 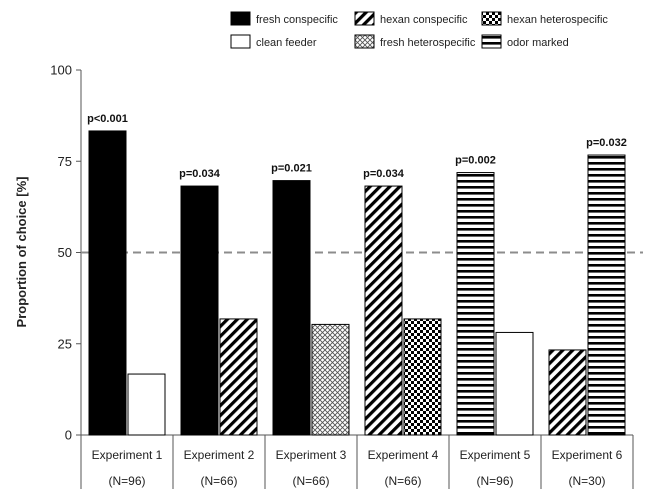 I want to click on legend-label: hexan heterospecific, so click(x=557, y=20).